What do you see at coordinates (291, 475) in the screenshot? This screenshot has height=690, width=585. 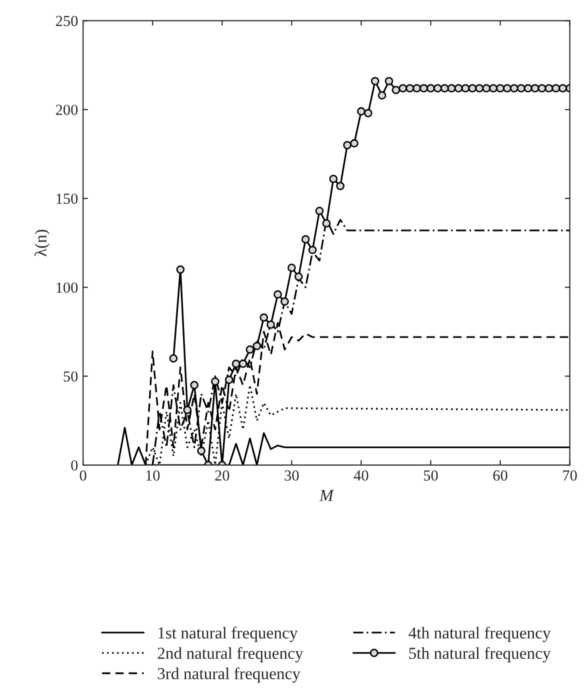 I see `x-tick-label: 30` at bounding box center [291, 475].